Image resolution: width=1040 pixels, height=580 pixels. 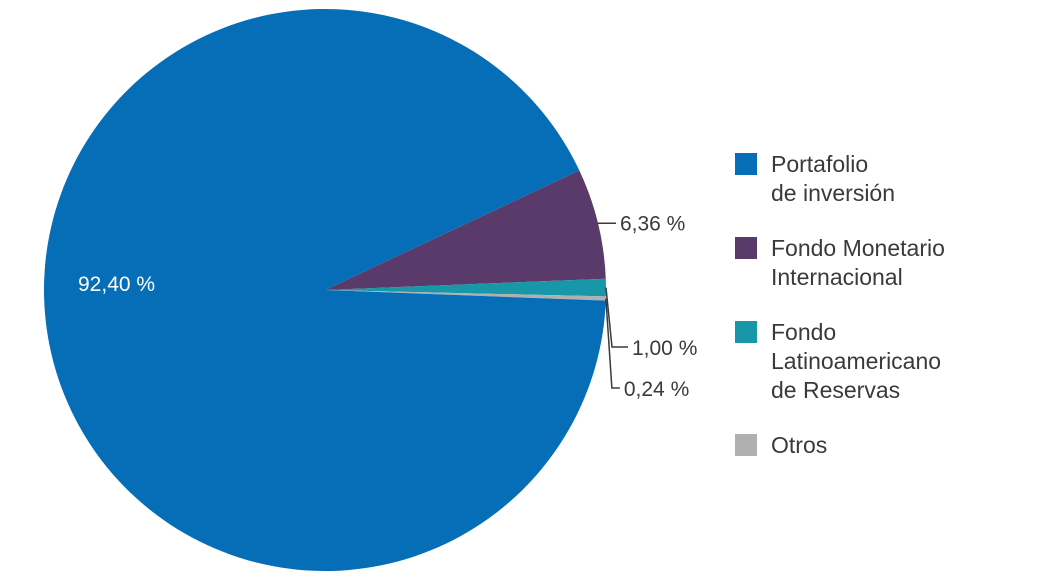 I want to click on leader-line-flar, so click(x=616, y=317).